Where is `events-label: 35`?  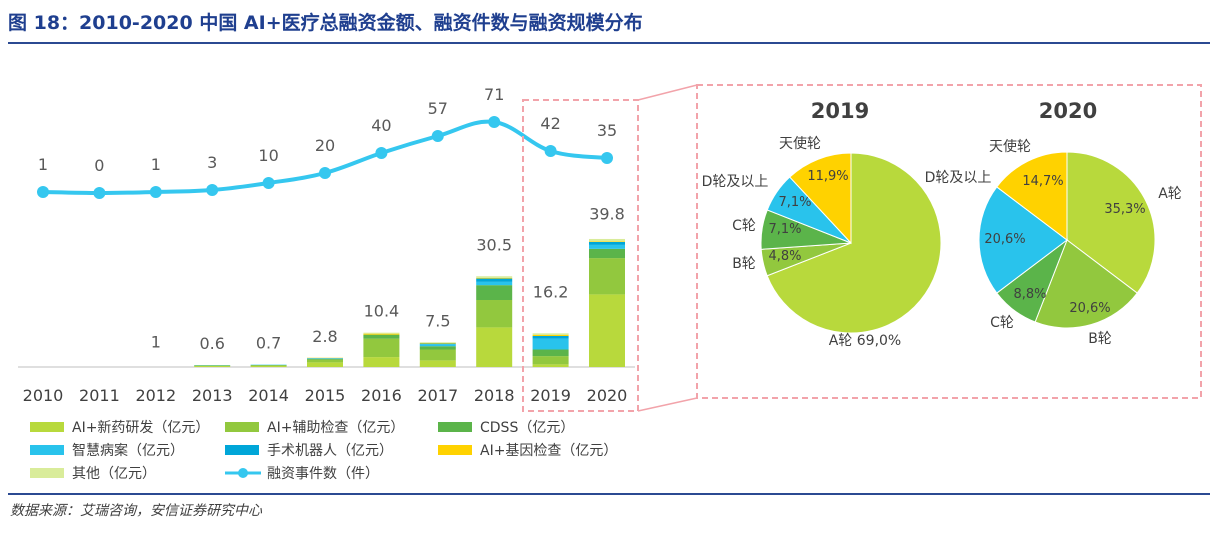
events-label: 35 is located at coordinates (607, 130).